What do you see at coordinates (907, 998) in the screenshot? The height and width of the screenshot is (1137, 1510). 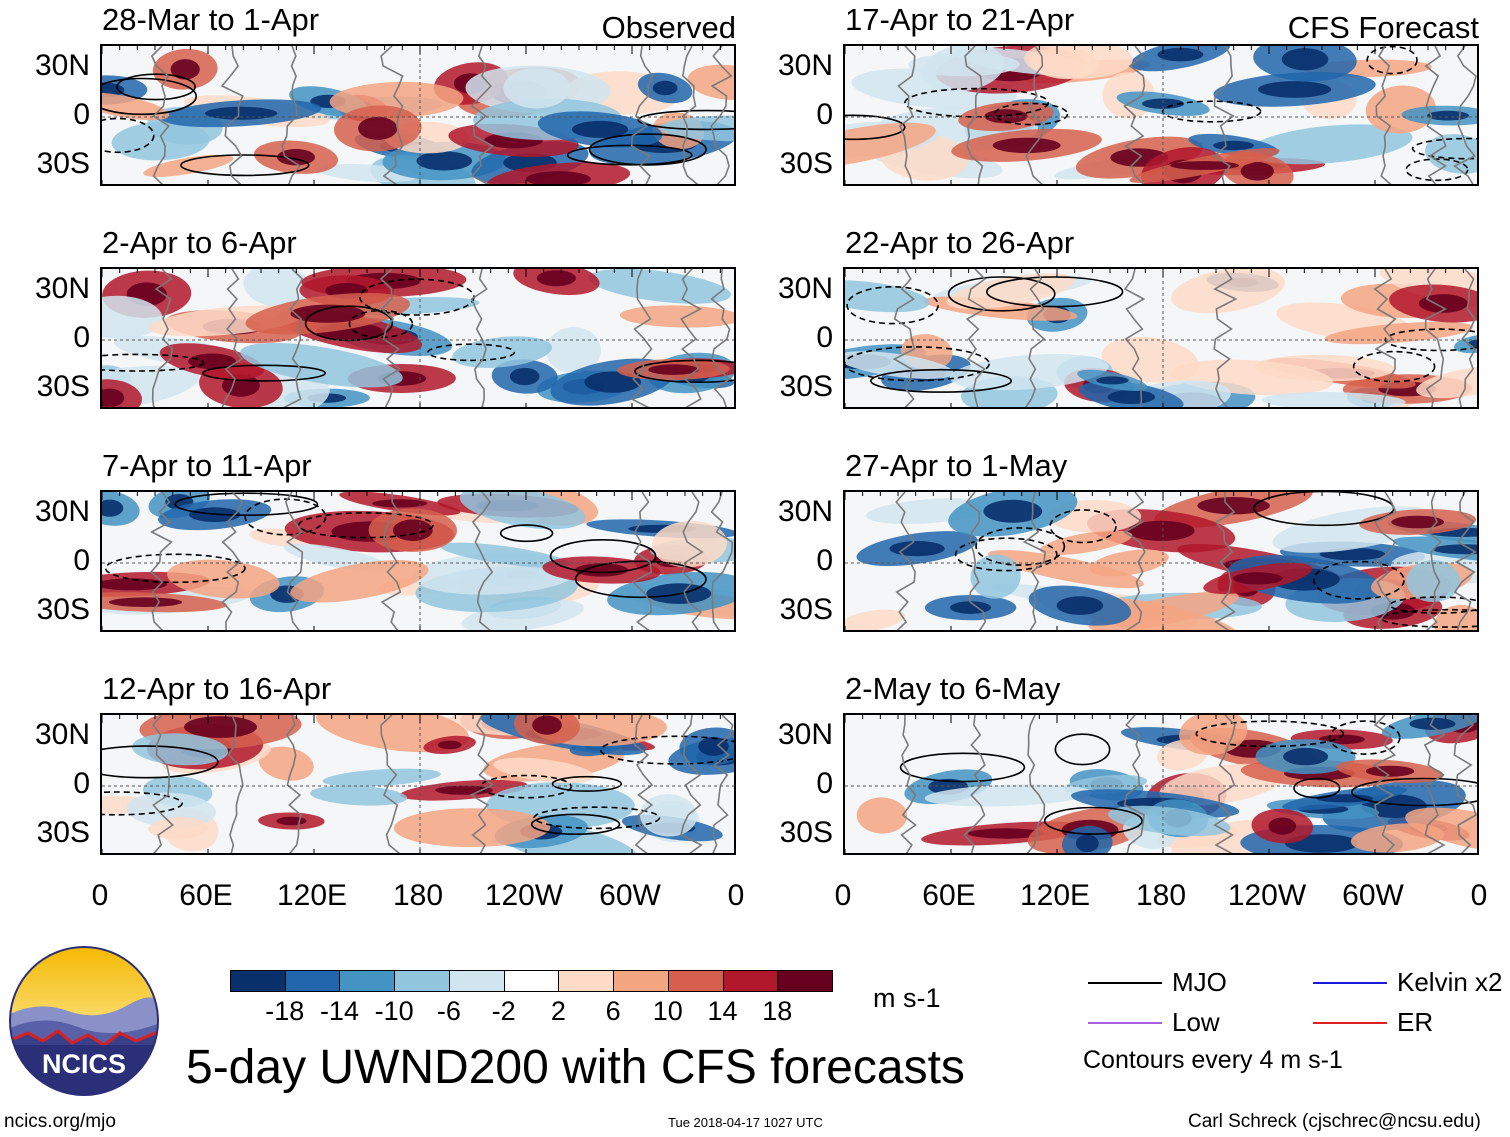 I see `colorbar-units: m s-1` at bounding box center [907, 998].